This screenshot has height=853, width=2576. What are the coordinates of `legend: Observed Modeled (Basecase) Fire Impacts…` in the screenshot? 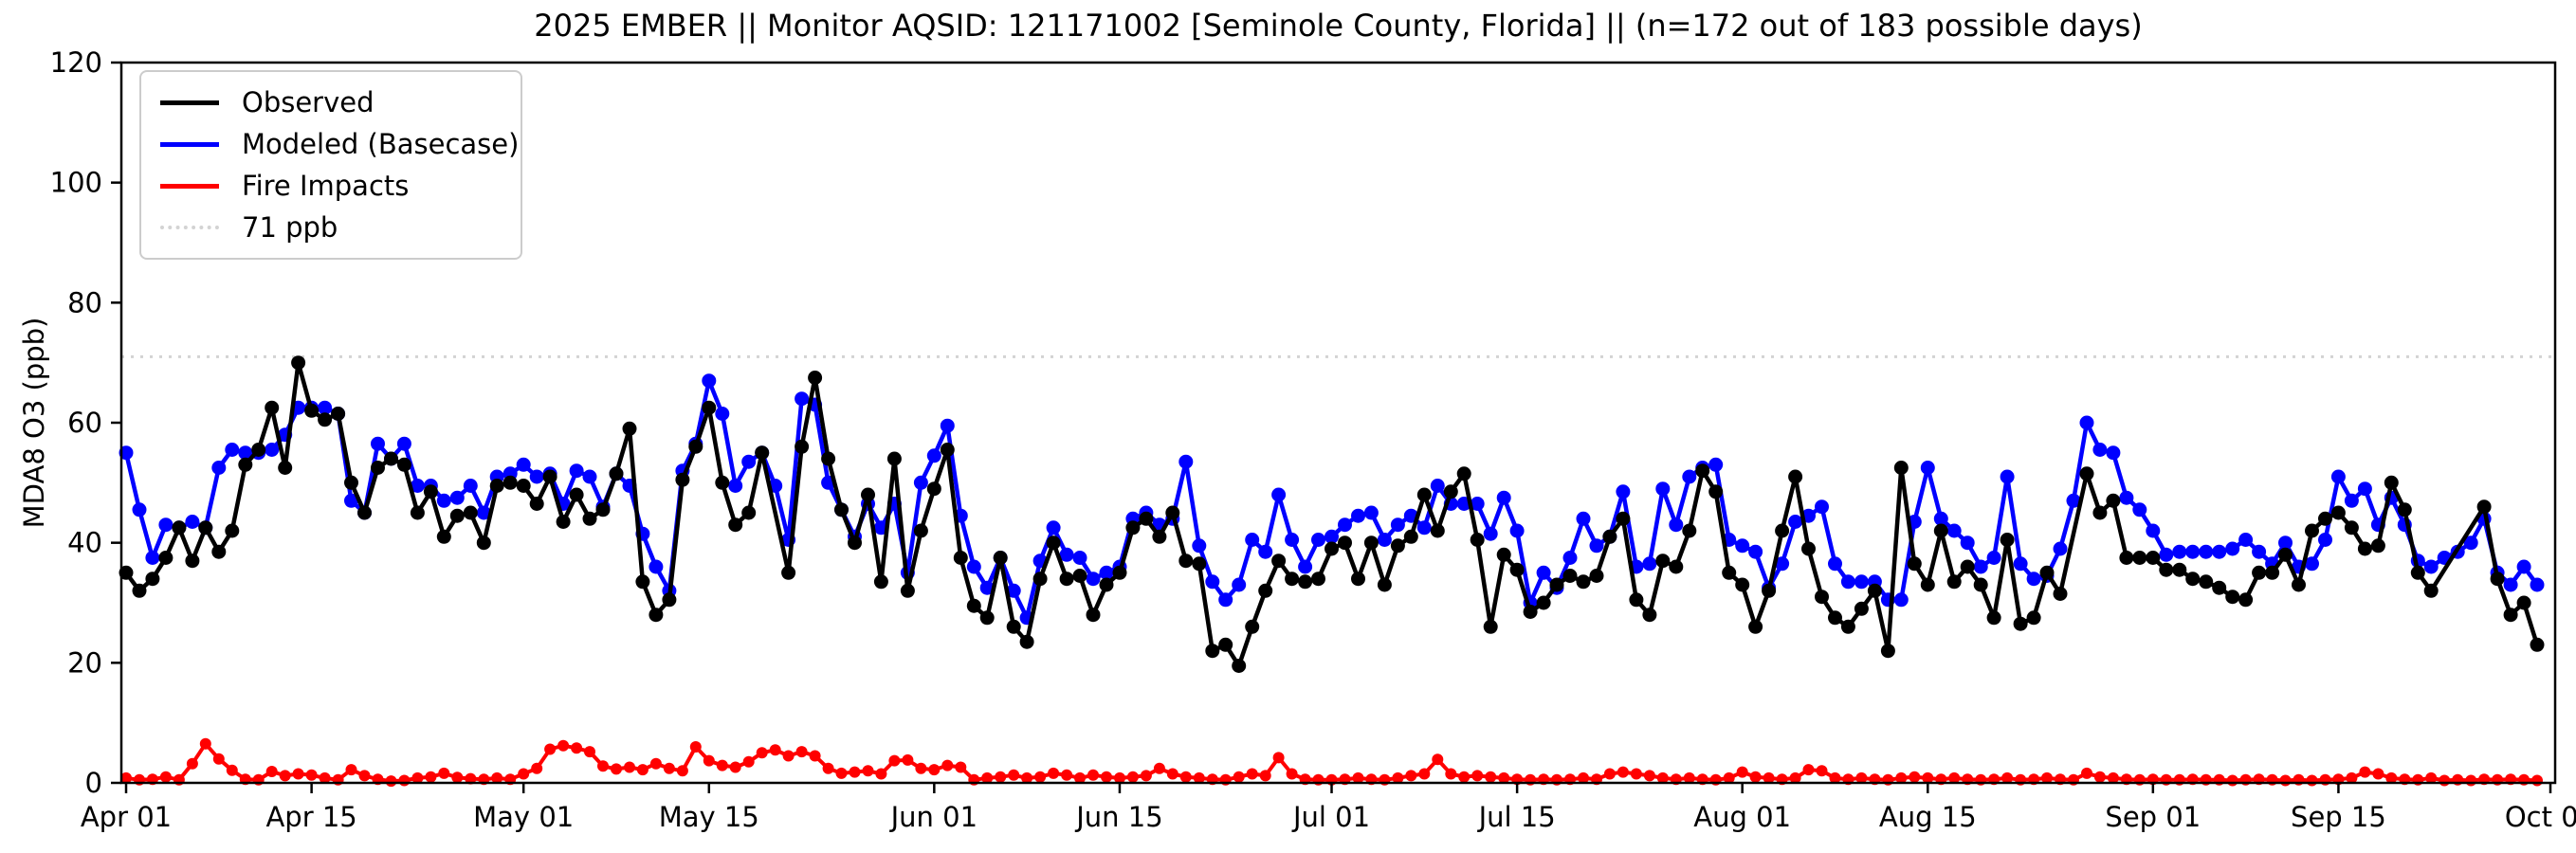 It's located at (330, 165).